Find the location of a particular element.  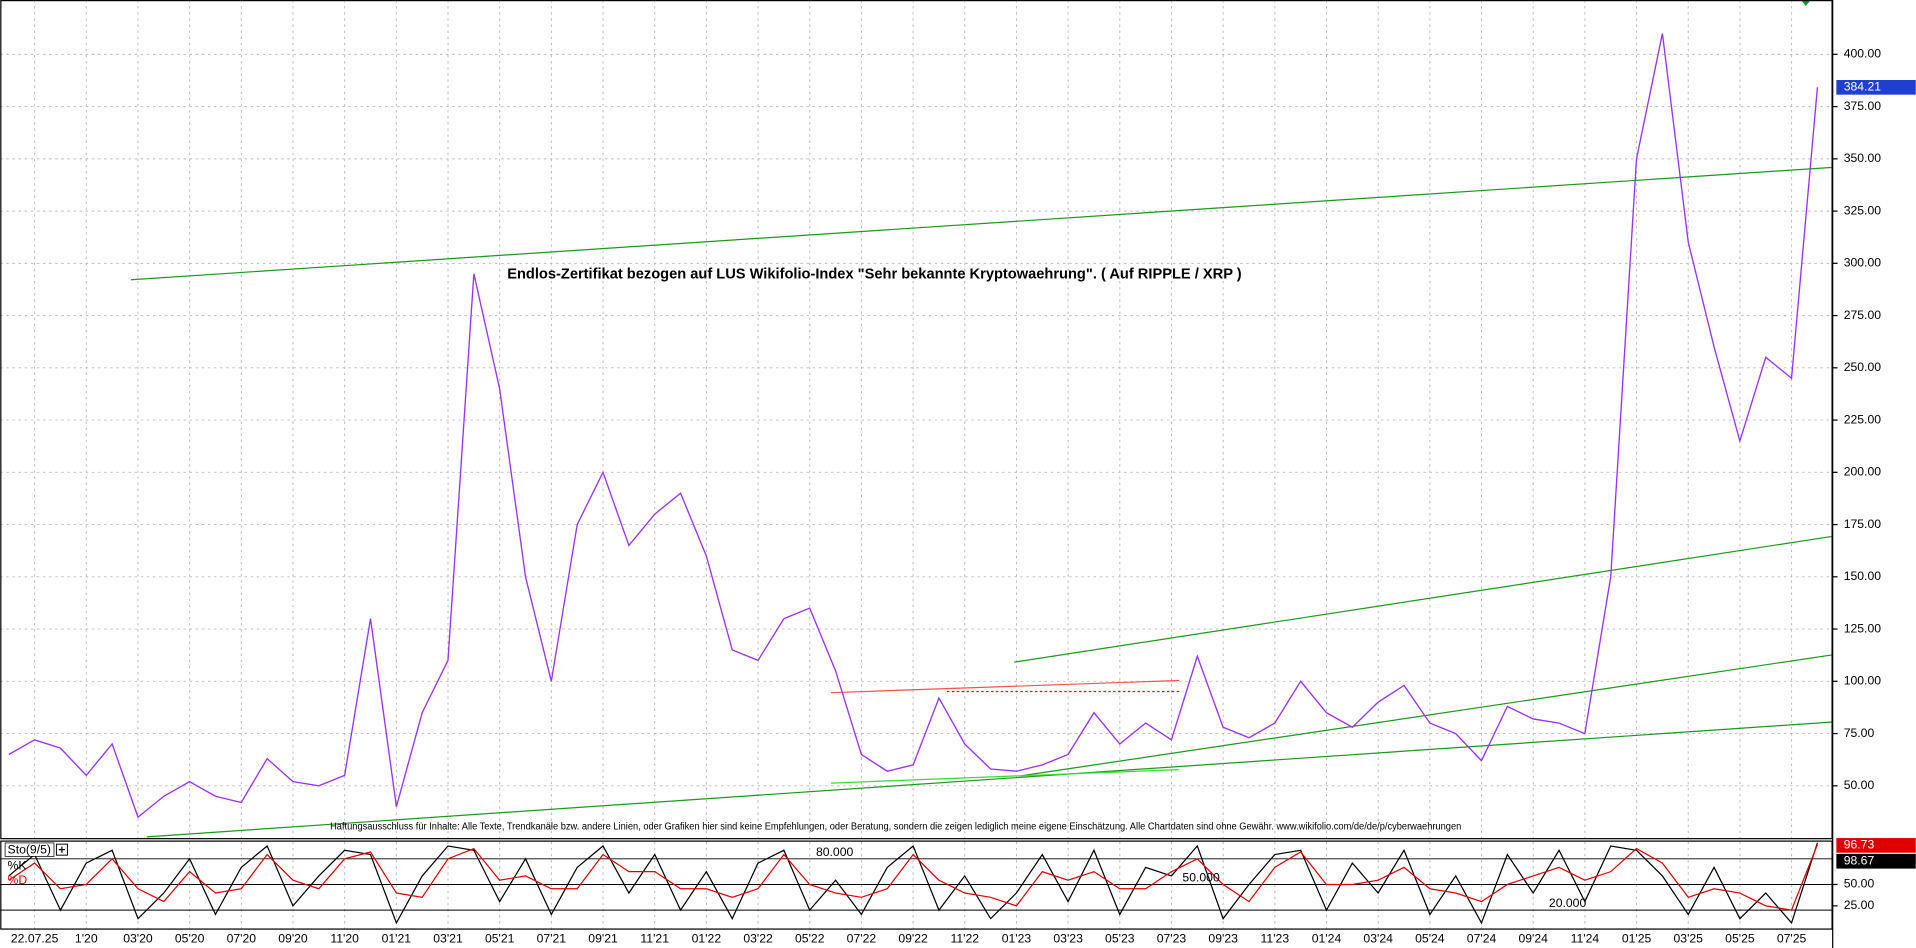

x-tick-label: 11'22 is located at coordinates (964, 939).